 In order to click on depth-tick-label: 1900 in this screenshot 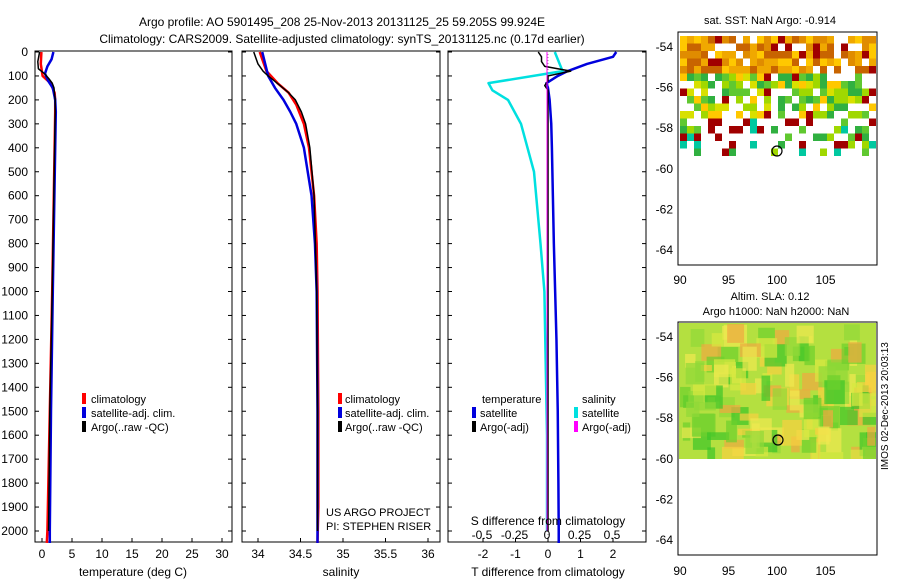, I will do `click(14, 507)`.